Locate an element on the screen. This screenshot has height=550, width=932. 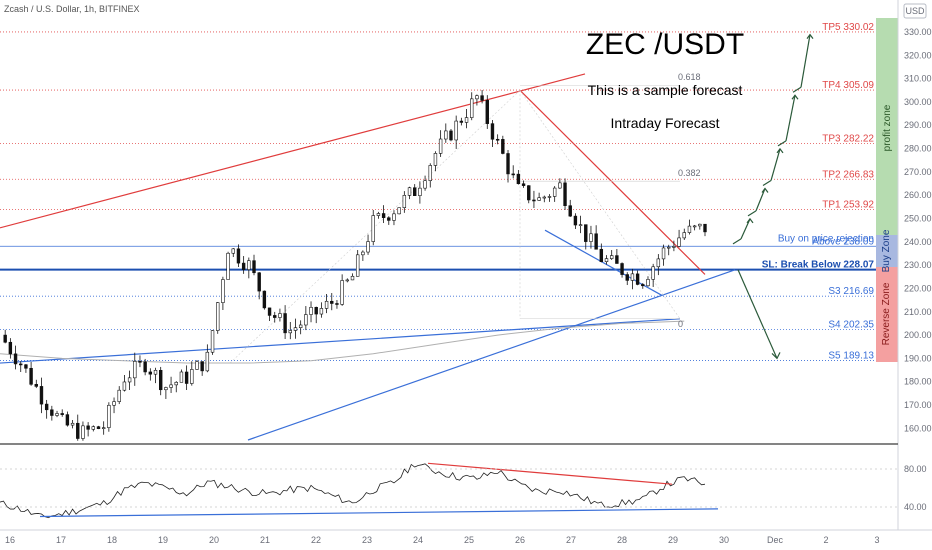
down-forecast-leg is located at coordinates (757, 314).